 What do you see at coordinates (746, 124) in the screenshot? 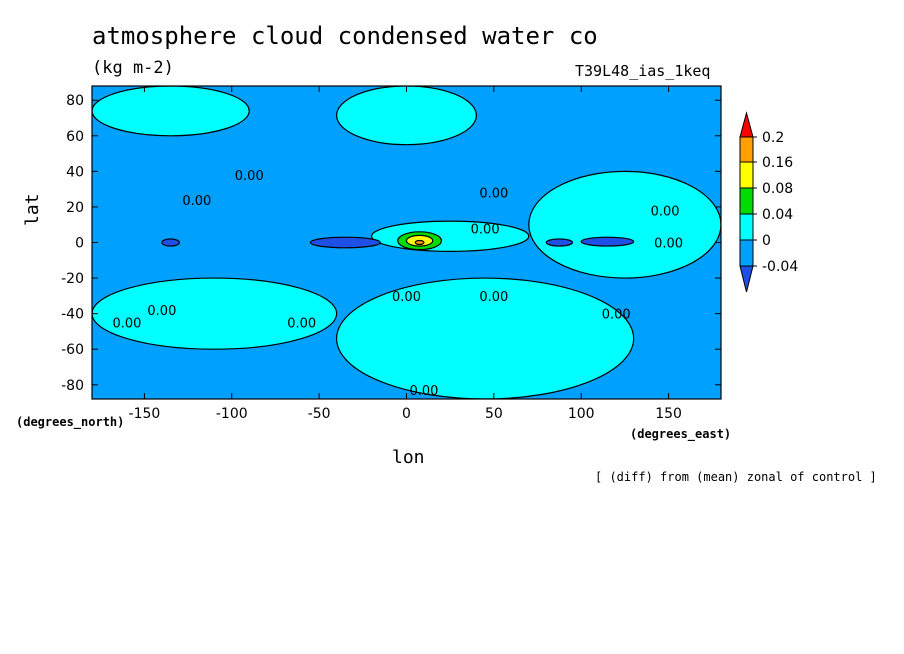
I see `colorbar-top-arrow` at bounding box center [746, 124].